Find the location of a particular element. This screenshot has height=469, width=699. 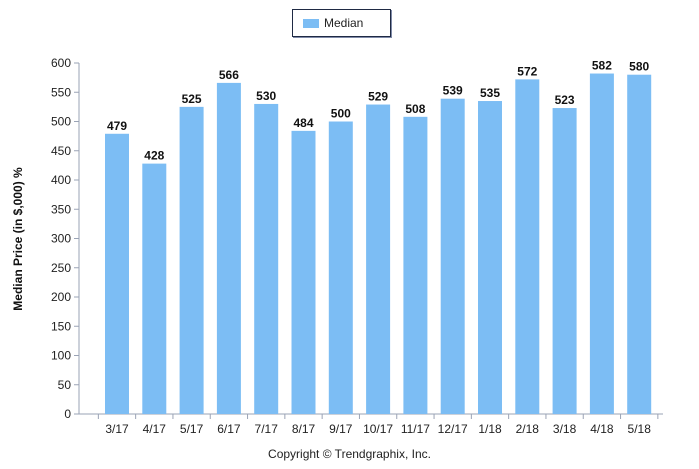

x-tick-label: 3/17 is located at coordinates (117, 429).